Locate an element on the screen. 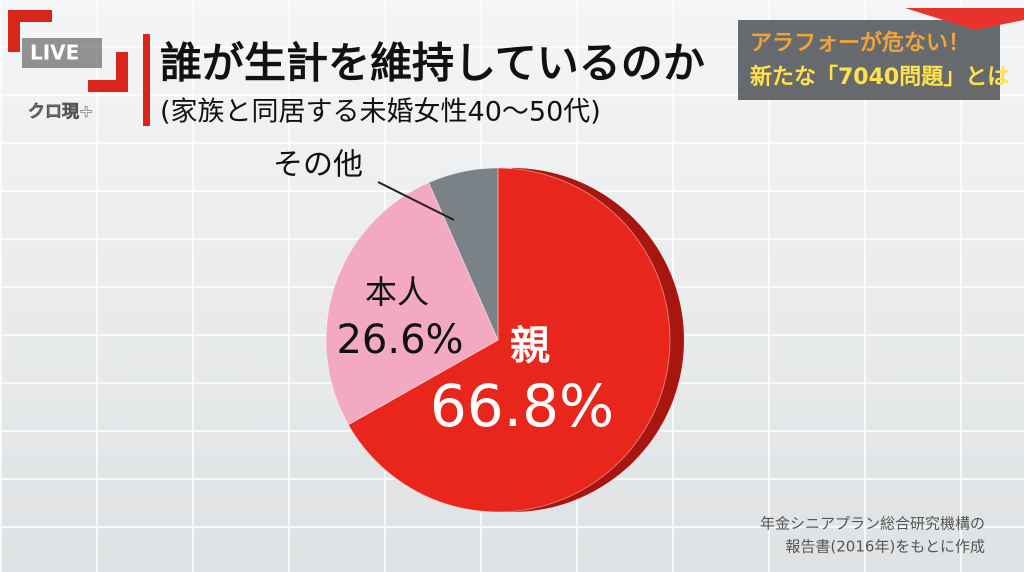 The width and height of the screenshot is (1024, 572). live-label: LIVE is located at coordinates (54, 53).